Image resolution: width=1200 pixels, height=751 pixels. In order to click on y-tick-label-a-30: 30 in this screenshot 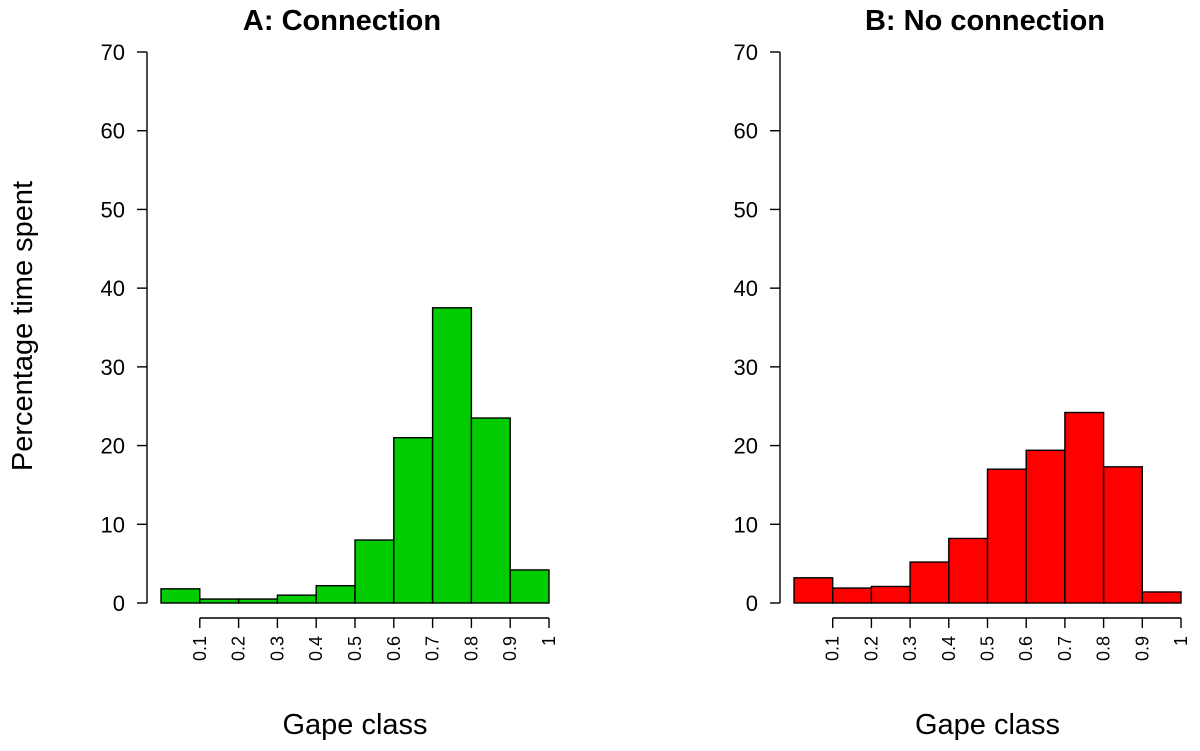, I will do `click(113, 367)`.